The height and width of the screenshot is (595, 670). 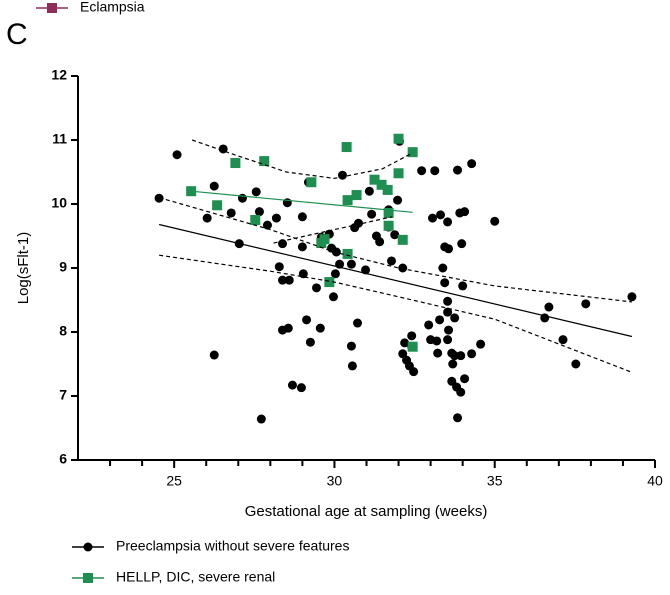 What do you see at coordinates (59, 139) in the screenshot?
I see `y-tick-label: 11` at bounding box center [59, 139].